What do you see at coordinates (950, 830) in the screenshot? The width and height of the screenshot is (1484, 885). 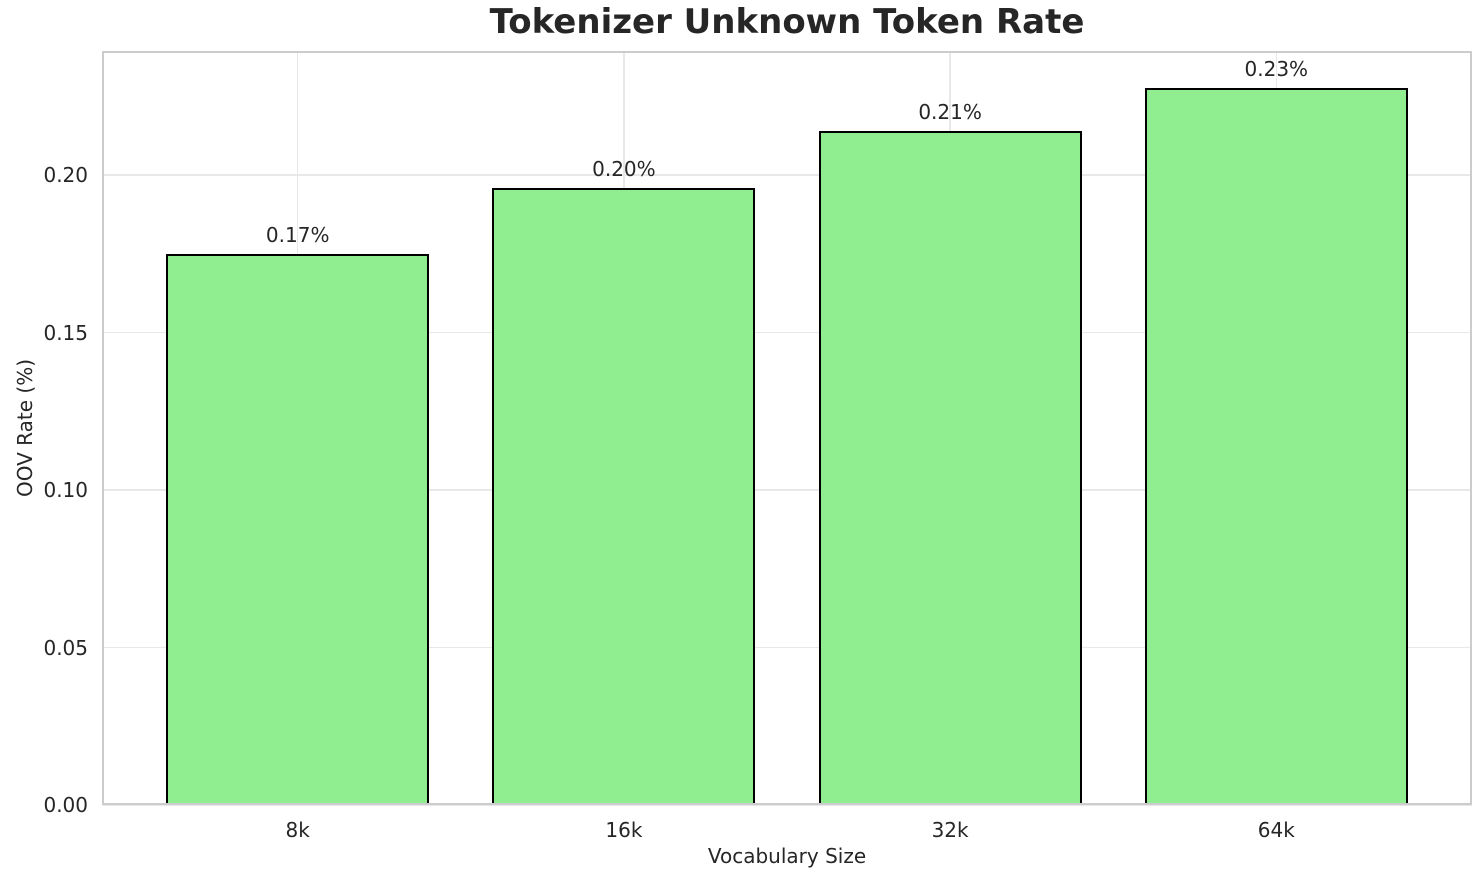 I see `x-tick-label: 32k` at bounding box center [950, 830].